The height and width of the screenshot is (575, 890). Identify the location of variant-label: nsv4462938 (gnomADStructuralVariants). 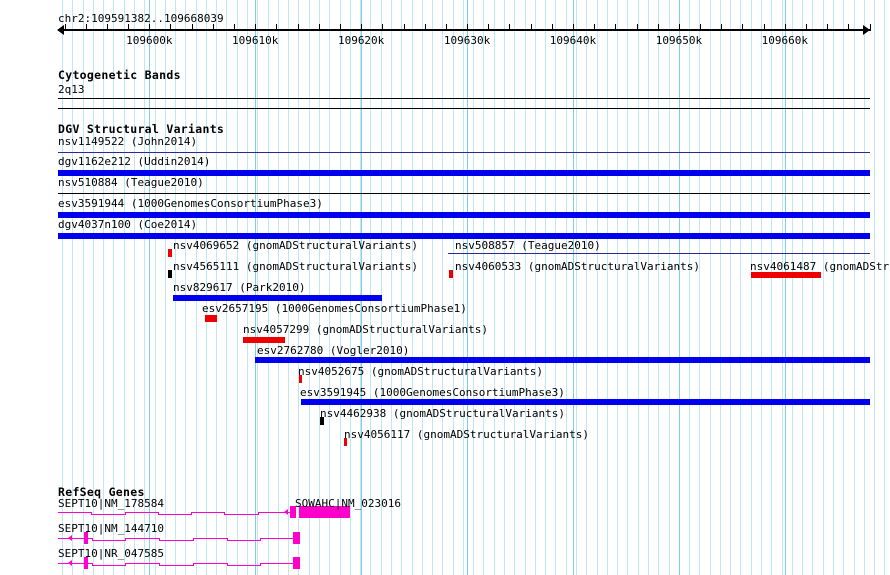
(443, 413).